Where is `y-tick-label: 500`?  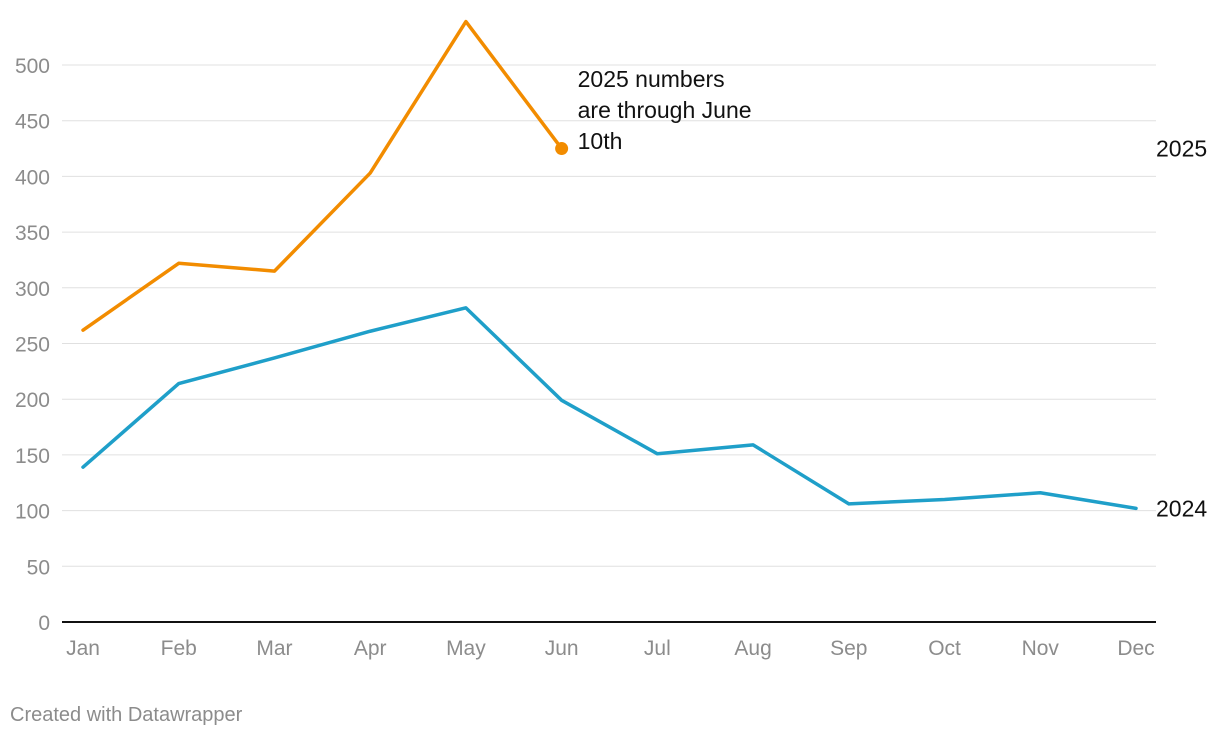 y-tick-label: 500 is located at coordinates (32, 66).